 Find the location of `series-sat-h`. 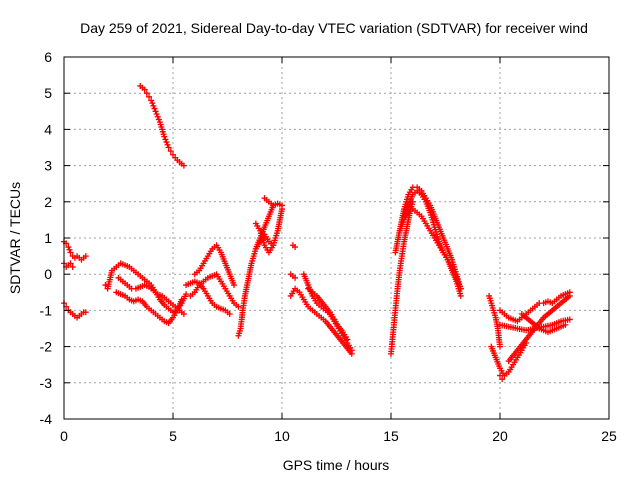

series-sat-h is located at coordinates (214, 290).